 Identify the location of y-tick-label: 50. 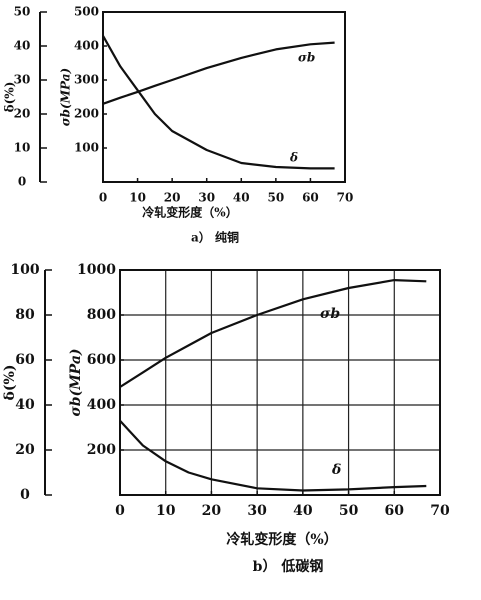
(22, 12).